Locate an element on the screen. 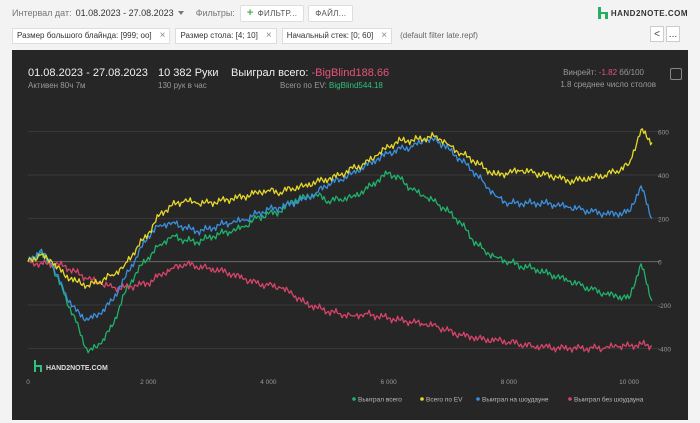 The height and width of the screenshot is (423, 700). y-tick-label: 400 is located at coordinates (663, 176).